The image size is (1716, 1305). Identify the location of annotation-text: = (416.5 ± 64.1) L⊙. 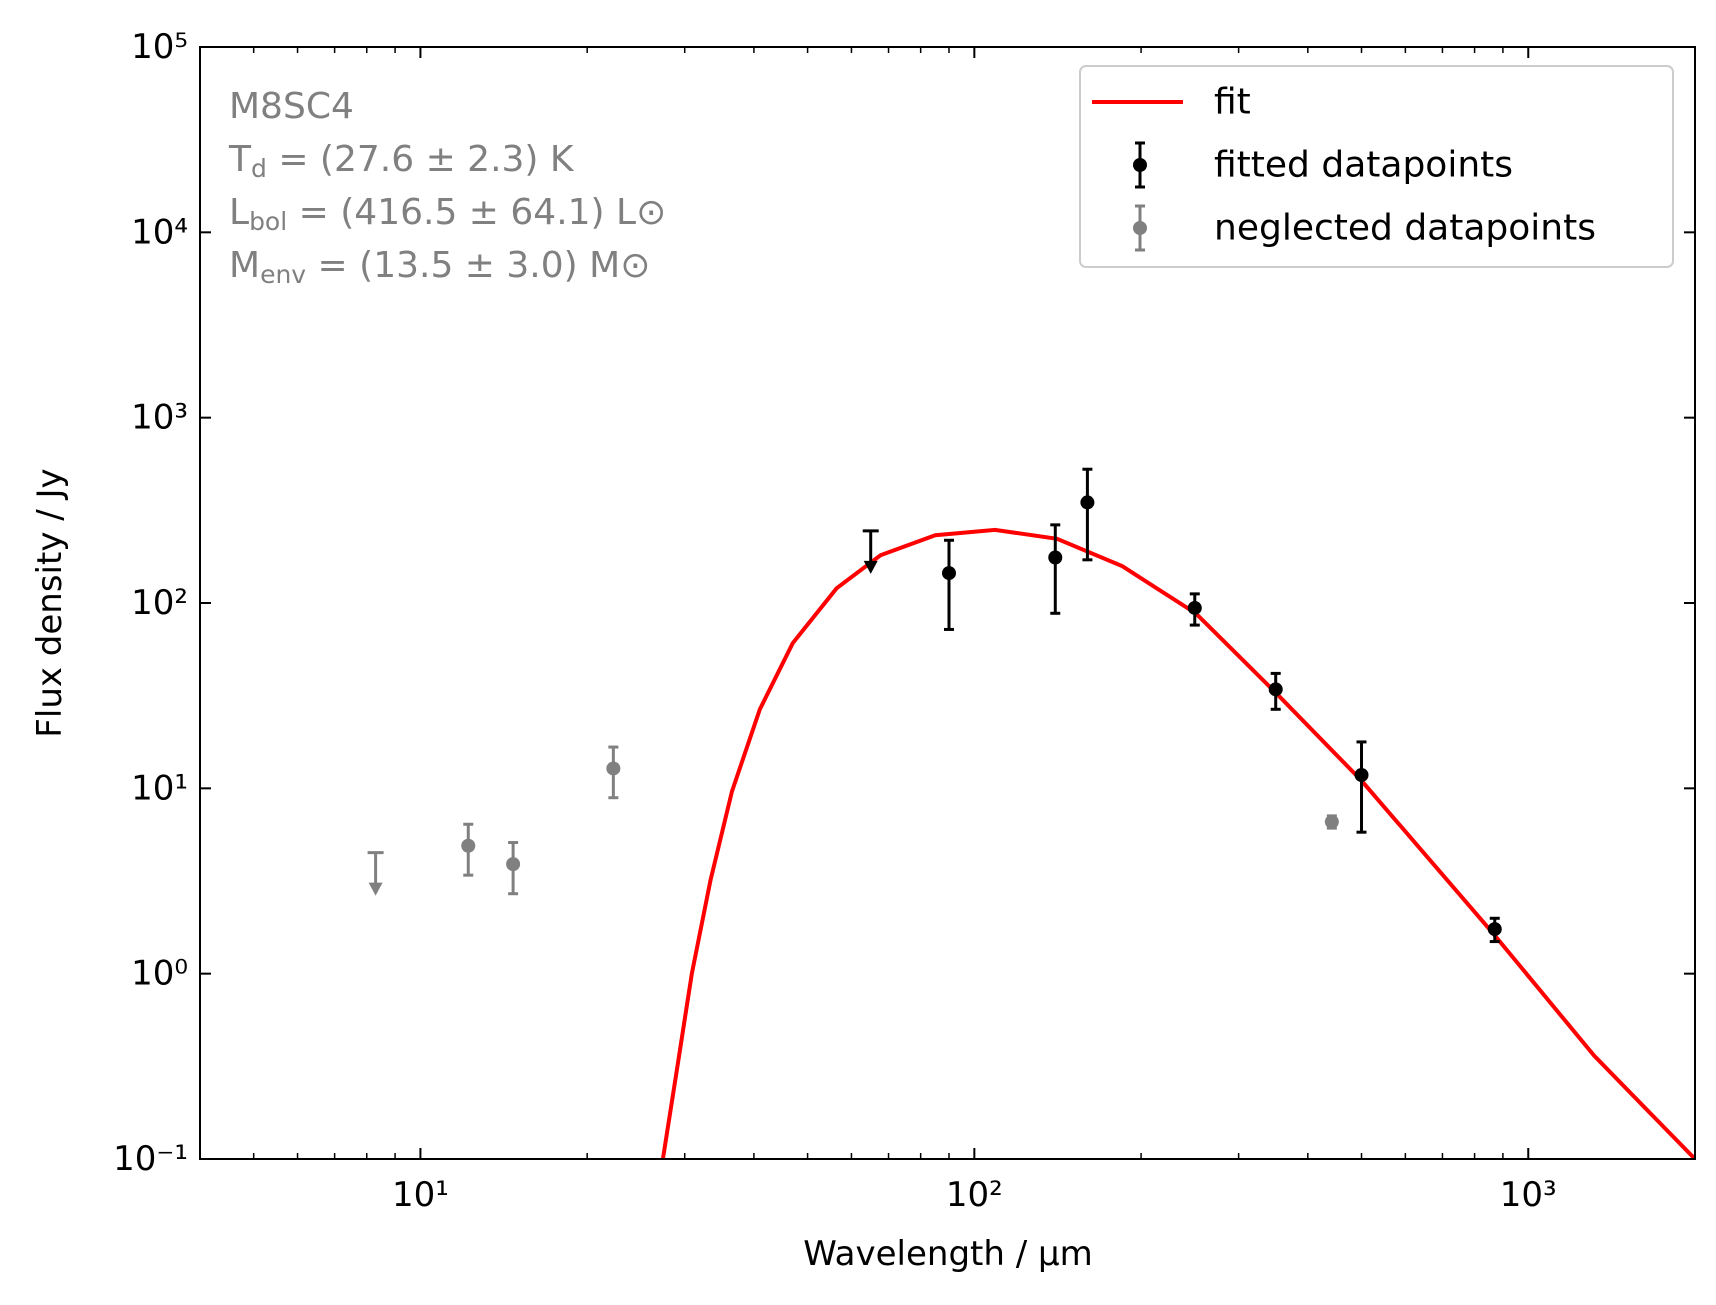
(476, 212).